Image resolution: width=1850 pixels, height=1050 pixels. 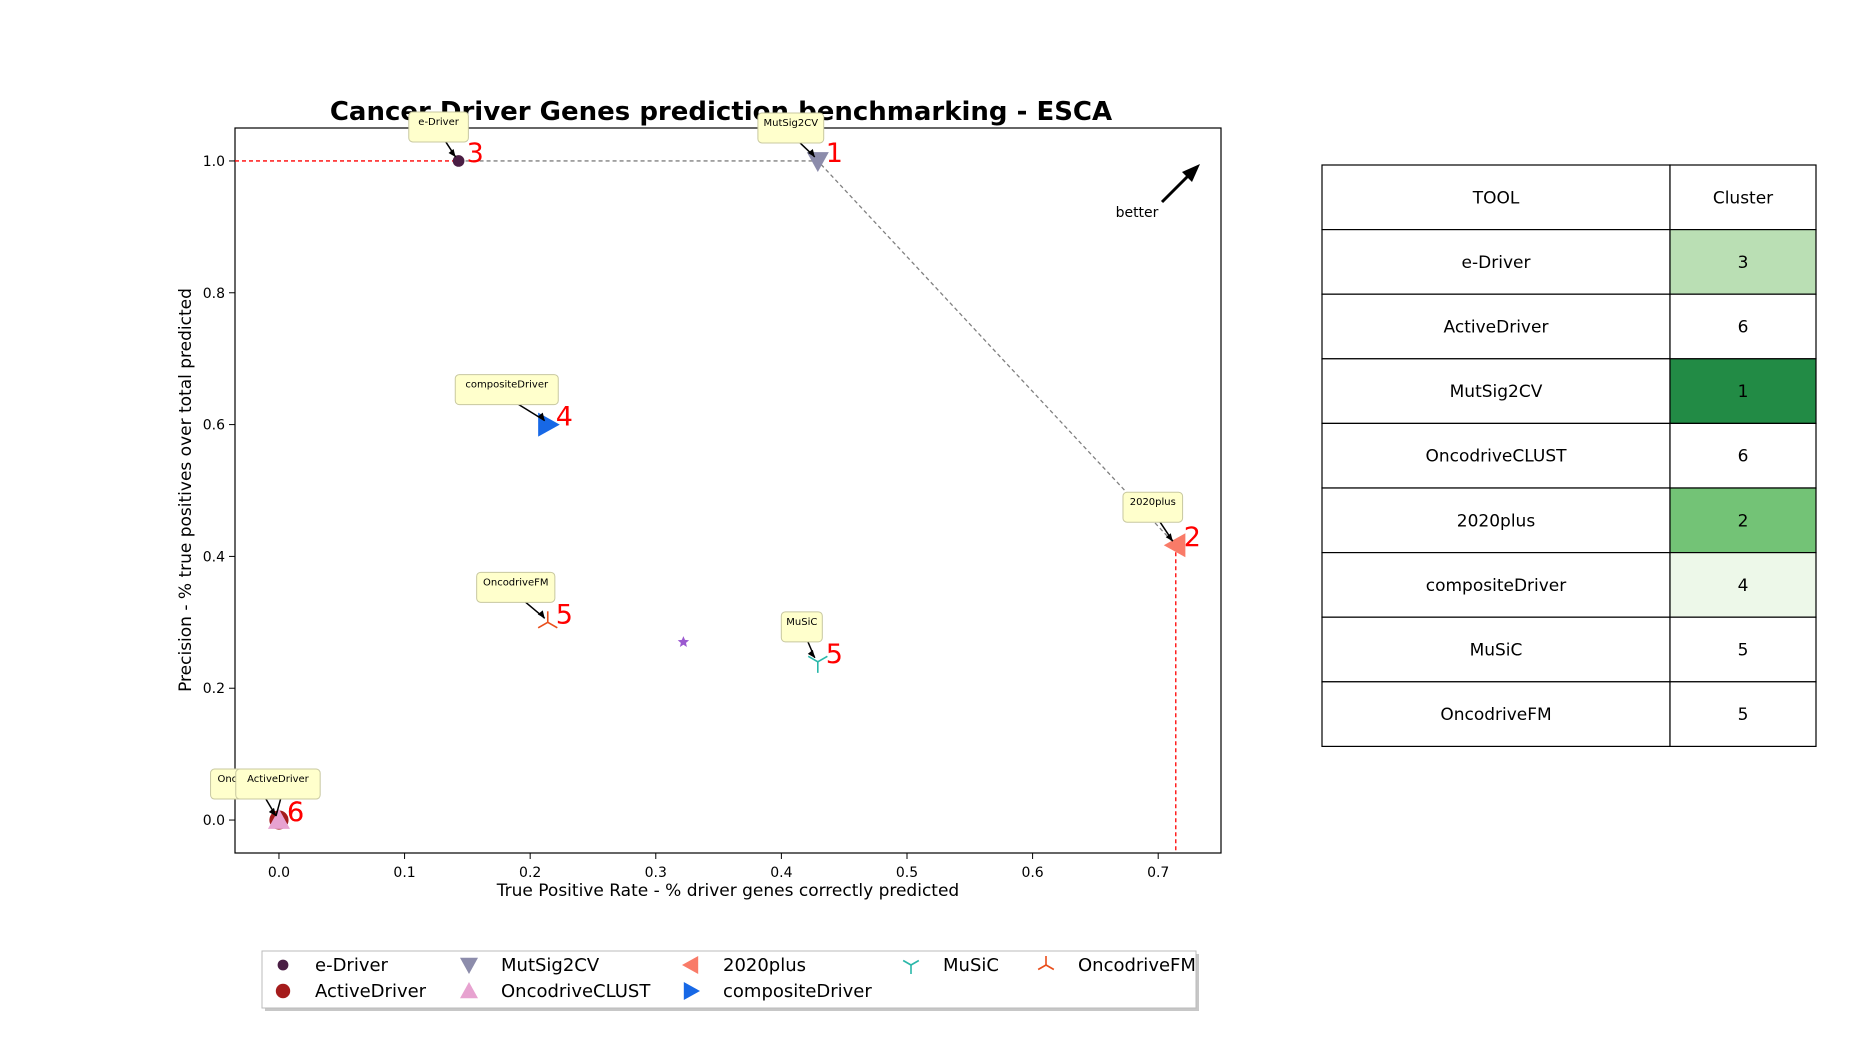 What do you see at coordinates (1743, 586) in the screenshot?
I see `cluster-value: 4` at bounding box center [1743, 586].